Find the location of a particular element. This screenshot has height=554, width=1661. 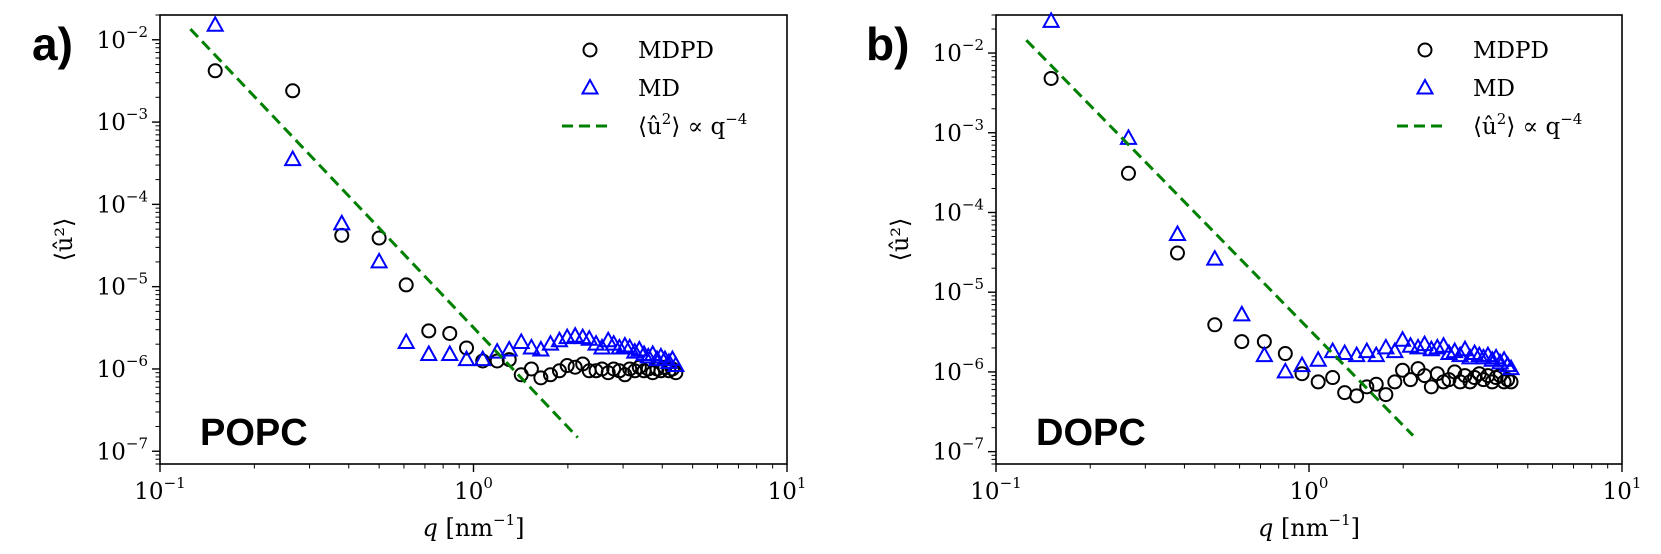

panel-name: DOPC is located at coordinates (1091, 433).